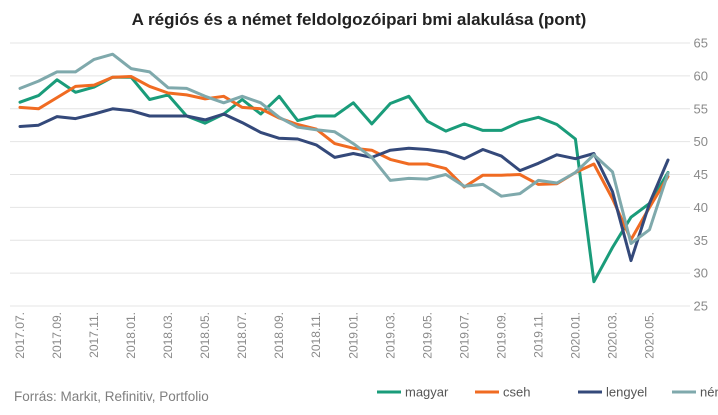 The image size is (718, 415). I want to click on x-tick-label: 2019.01., so click(353, 335).